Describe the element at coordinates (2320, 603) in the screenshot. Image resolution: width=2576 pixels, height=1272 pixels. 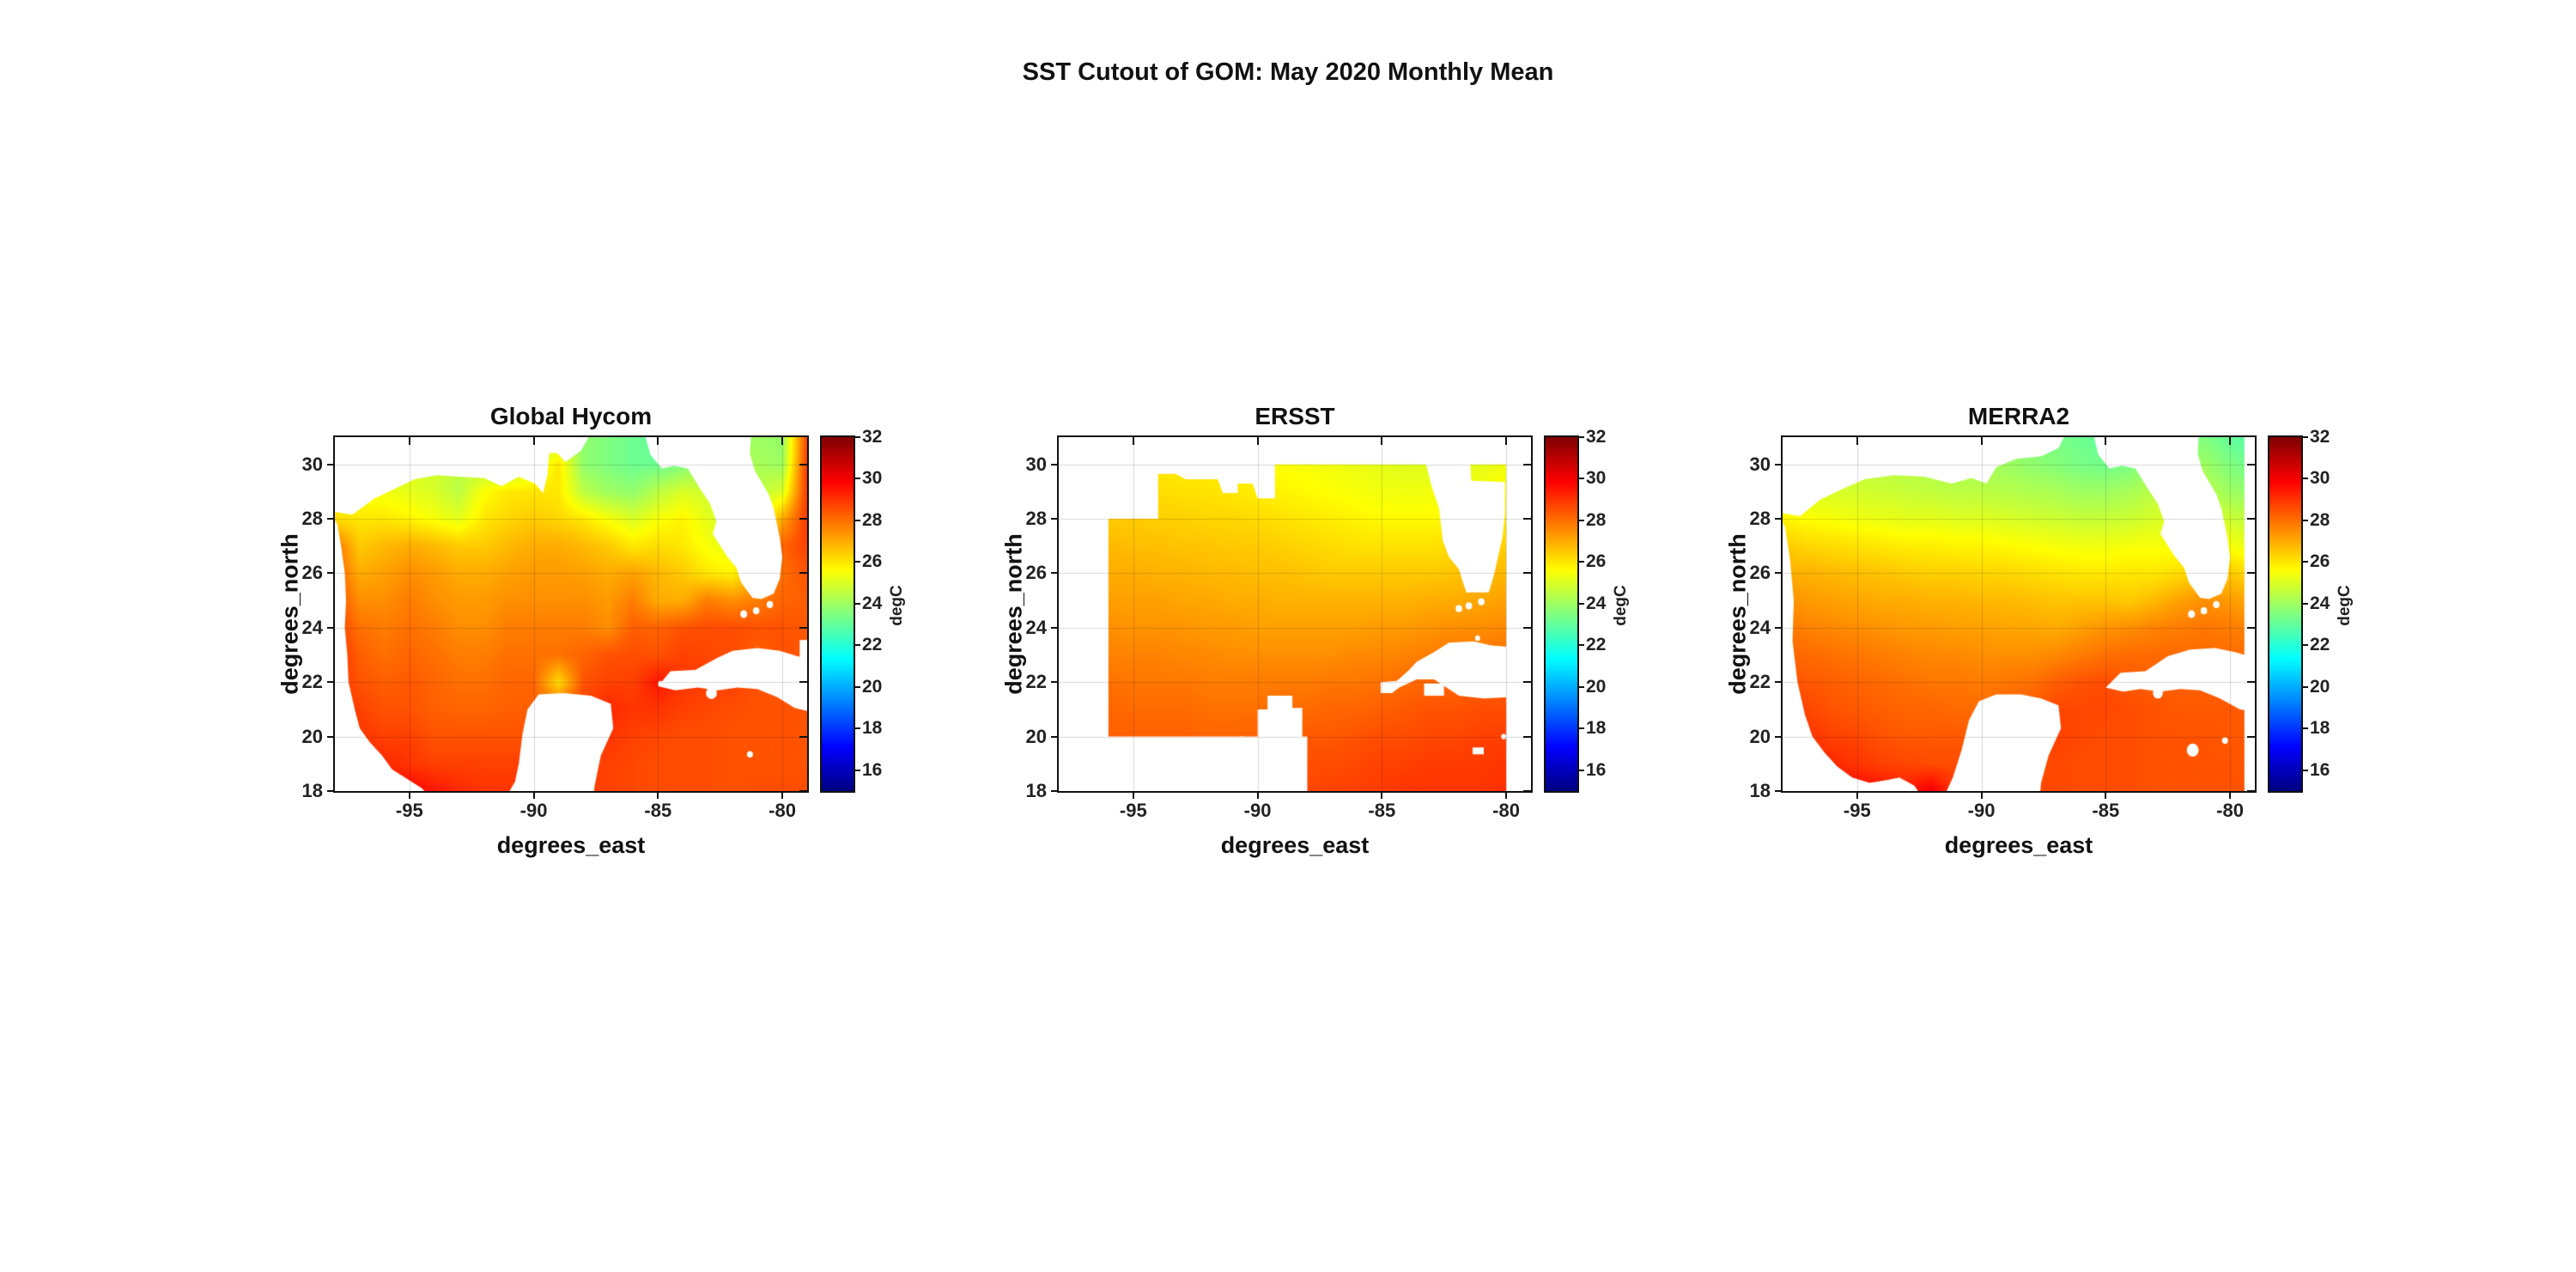
I see `colorbar-tick-label: 24` at that location.